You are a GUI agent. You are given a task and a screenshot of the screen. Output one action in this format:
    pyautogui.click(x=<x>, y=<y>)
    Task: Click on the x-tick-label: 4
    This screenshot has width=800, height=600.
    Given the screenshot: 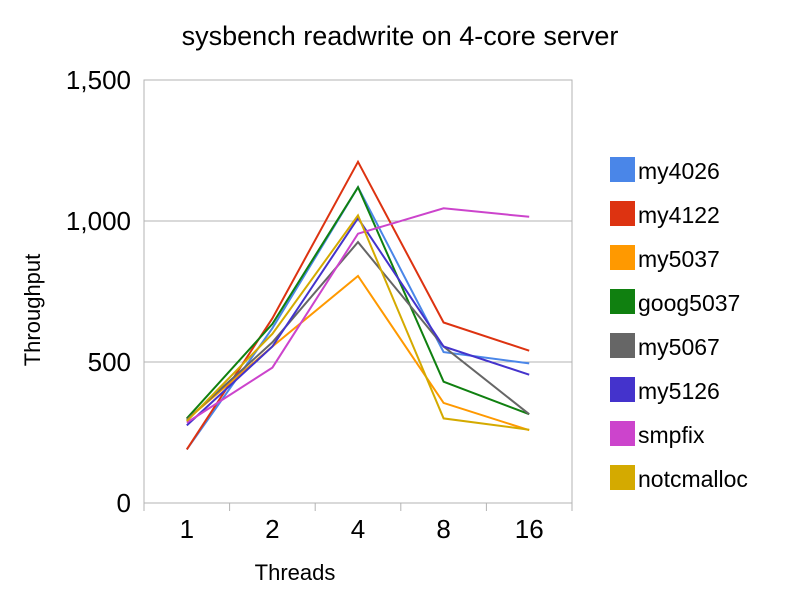 What is the action you would take?
    pyautogui.click(x=358, y=529)
    